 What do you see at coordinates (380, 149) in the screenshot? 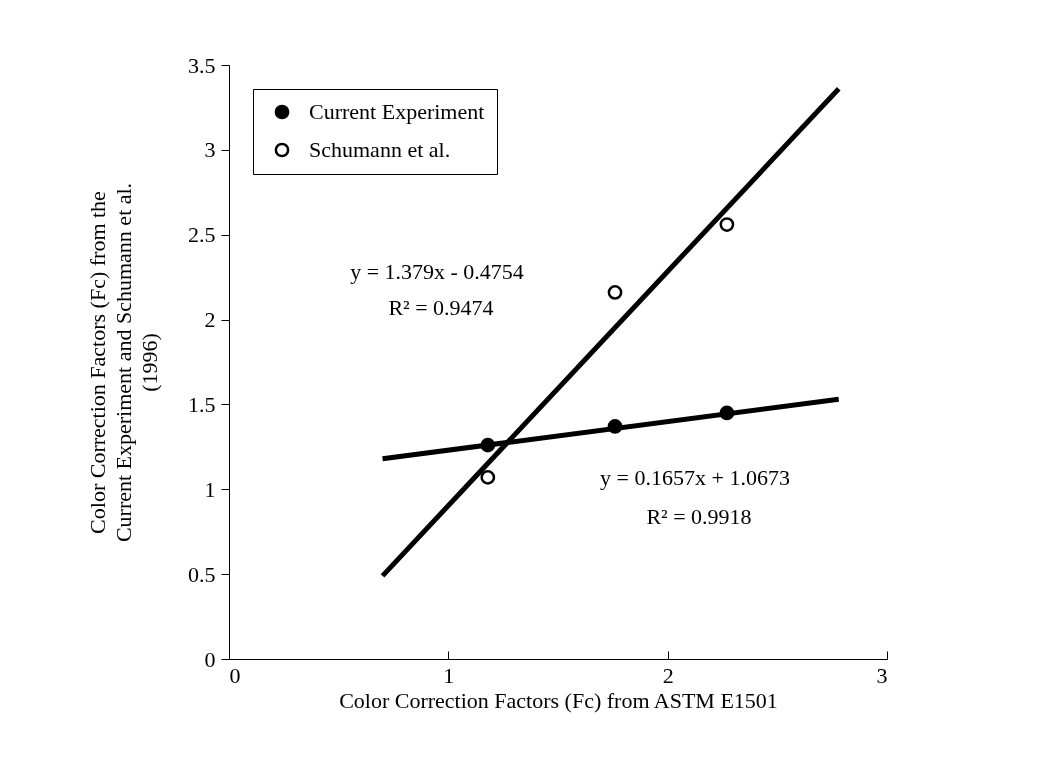
I see `legend-label: Schumann et al.` at bounding box center [380, 149].